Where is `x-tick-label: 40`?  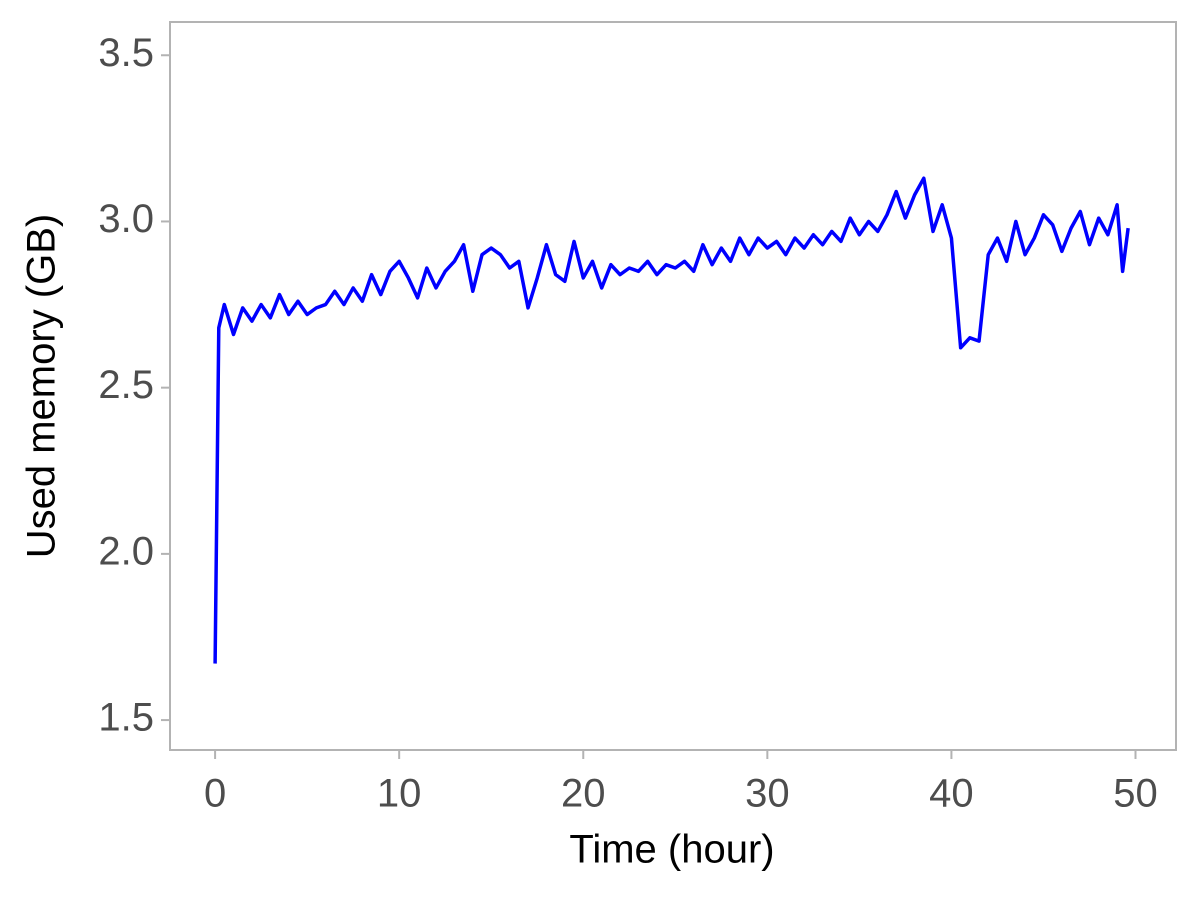 x-tick-label: 40 is located at coordinates (951, 794).